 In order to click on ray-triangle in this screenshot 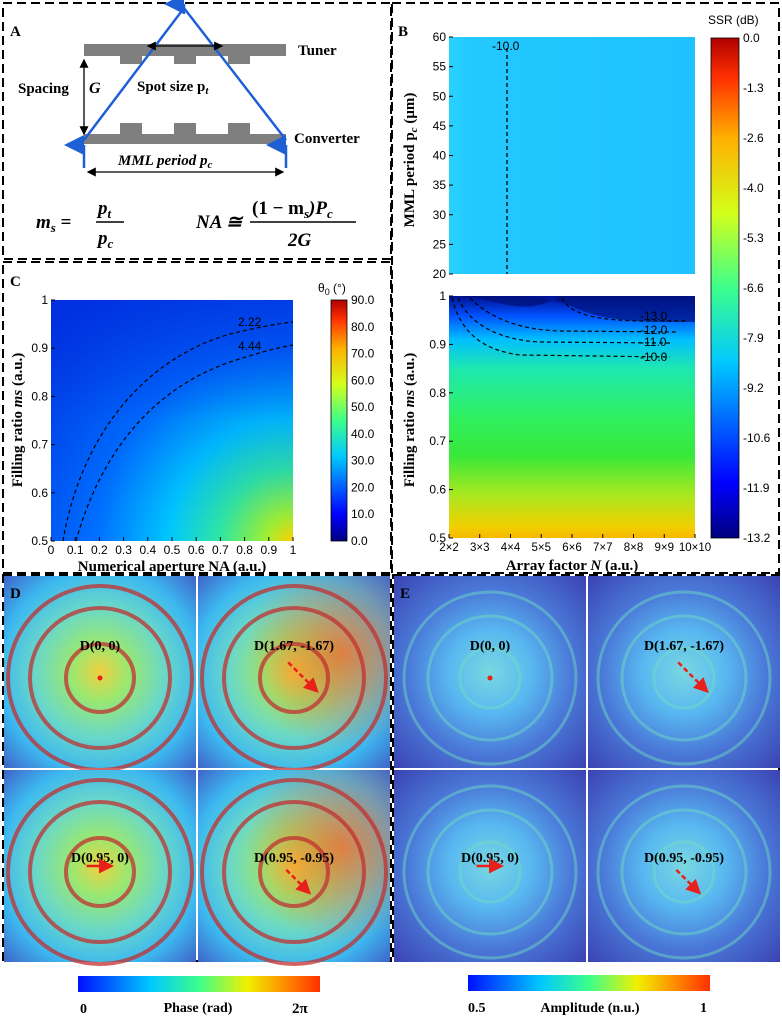, I will do `click(185, 73)`.